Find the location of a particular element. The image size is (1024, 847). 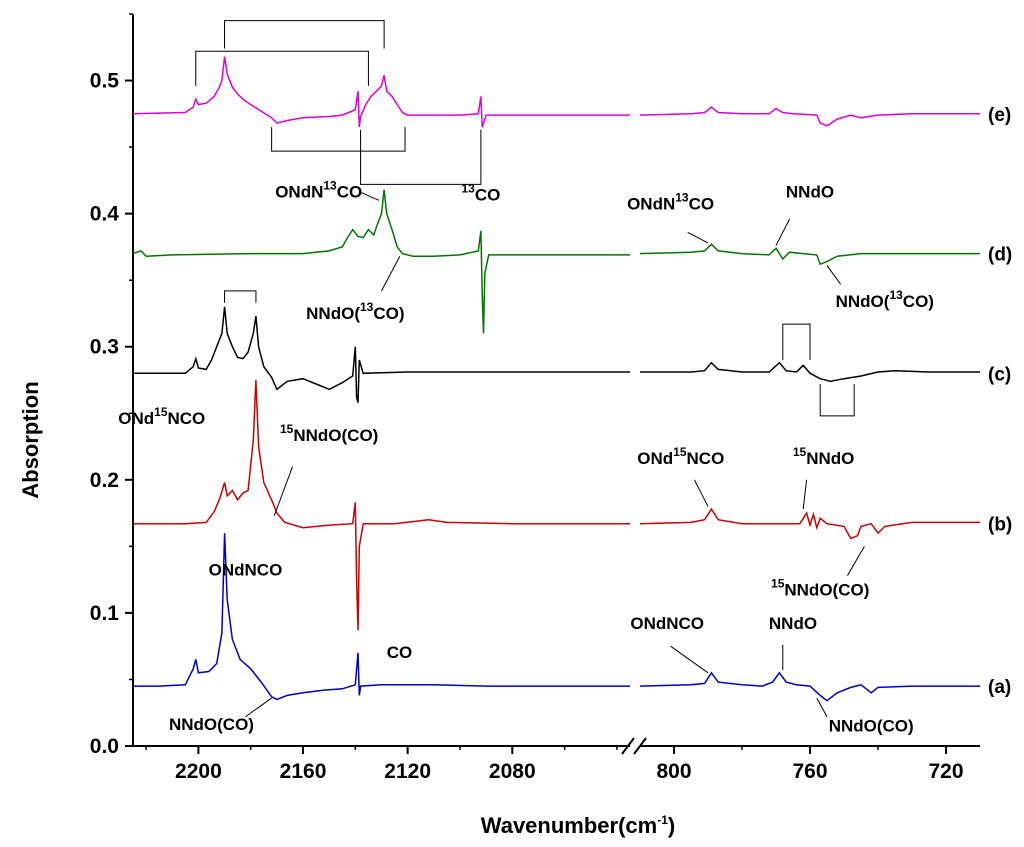

trace-label-b: (b) is located at coordinates (1000, 525).